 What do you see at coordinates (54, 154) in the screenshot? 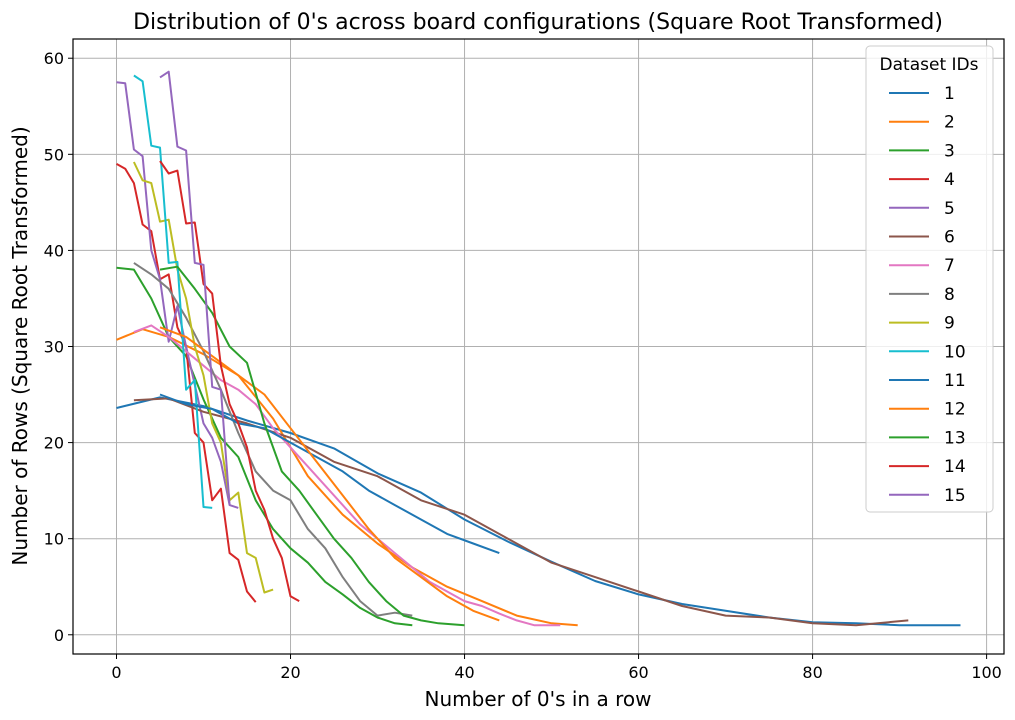
I see `y-tick-label: 50` at bounding box center [54, 154].